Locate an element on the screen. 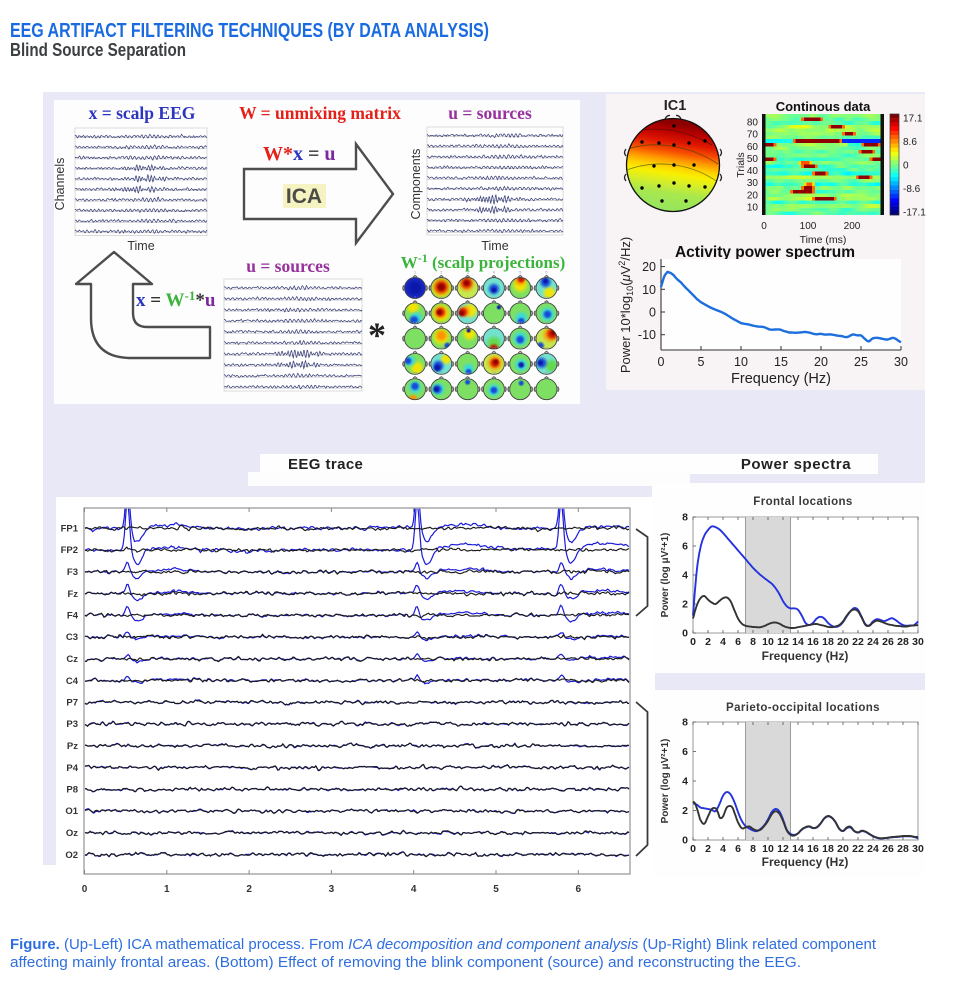  svg-text: Trials is located at coordinates (741, 164).